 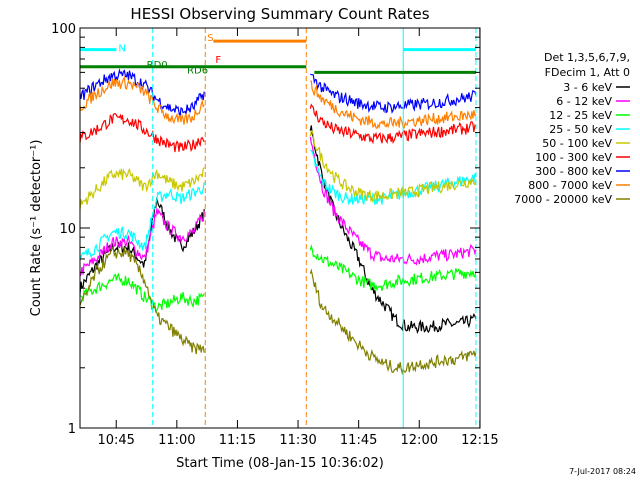 I want to click on legend-label-5: 100 - 300 keV, so click(x=573, y=157).